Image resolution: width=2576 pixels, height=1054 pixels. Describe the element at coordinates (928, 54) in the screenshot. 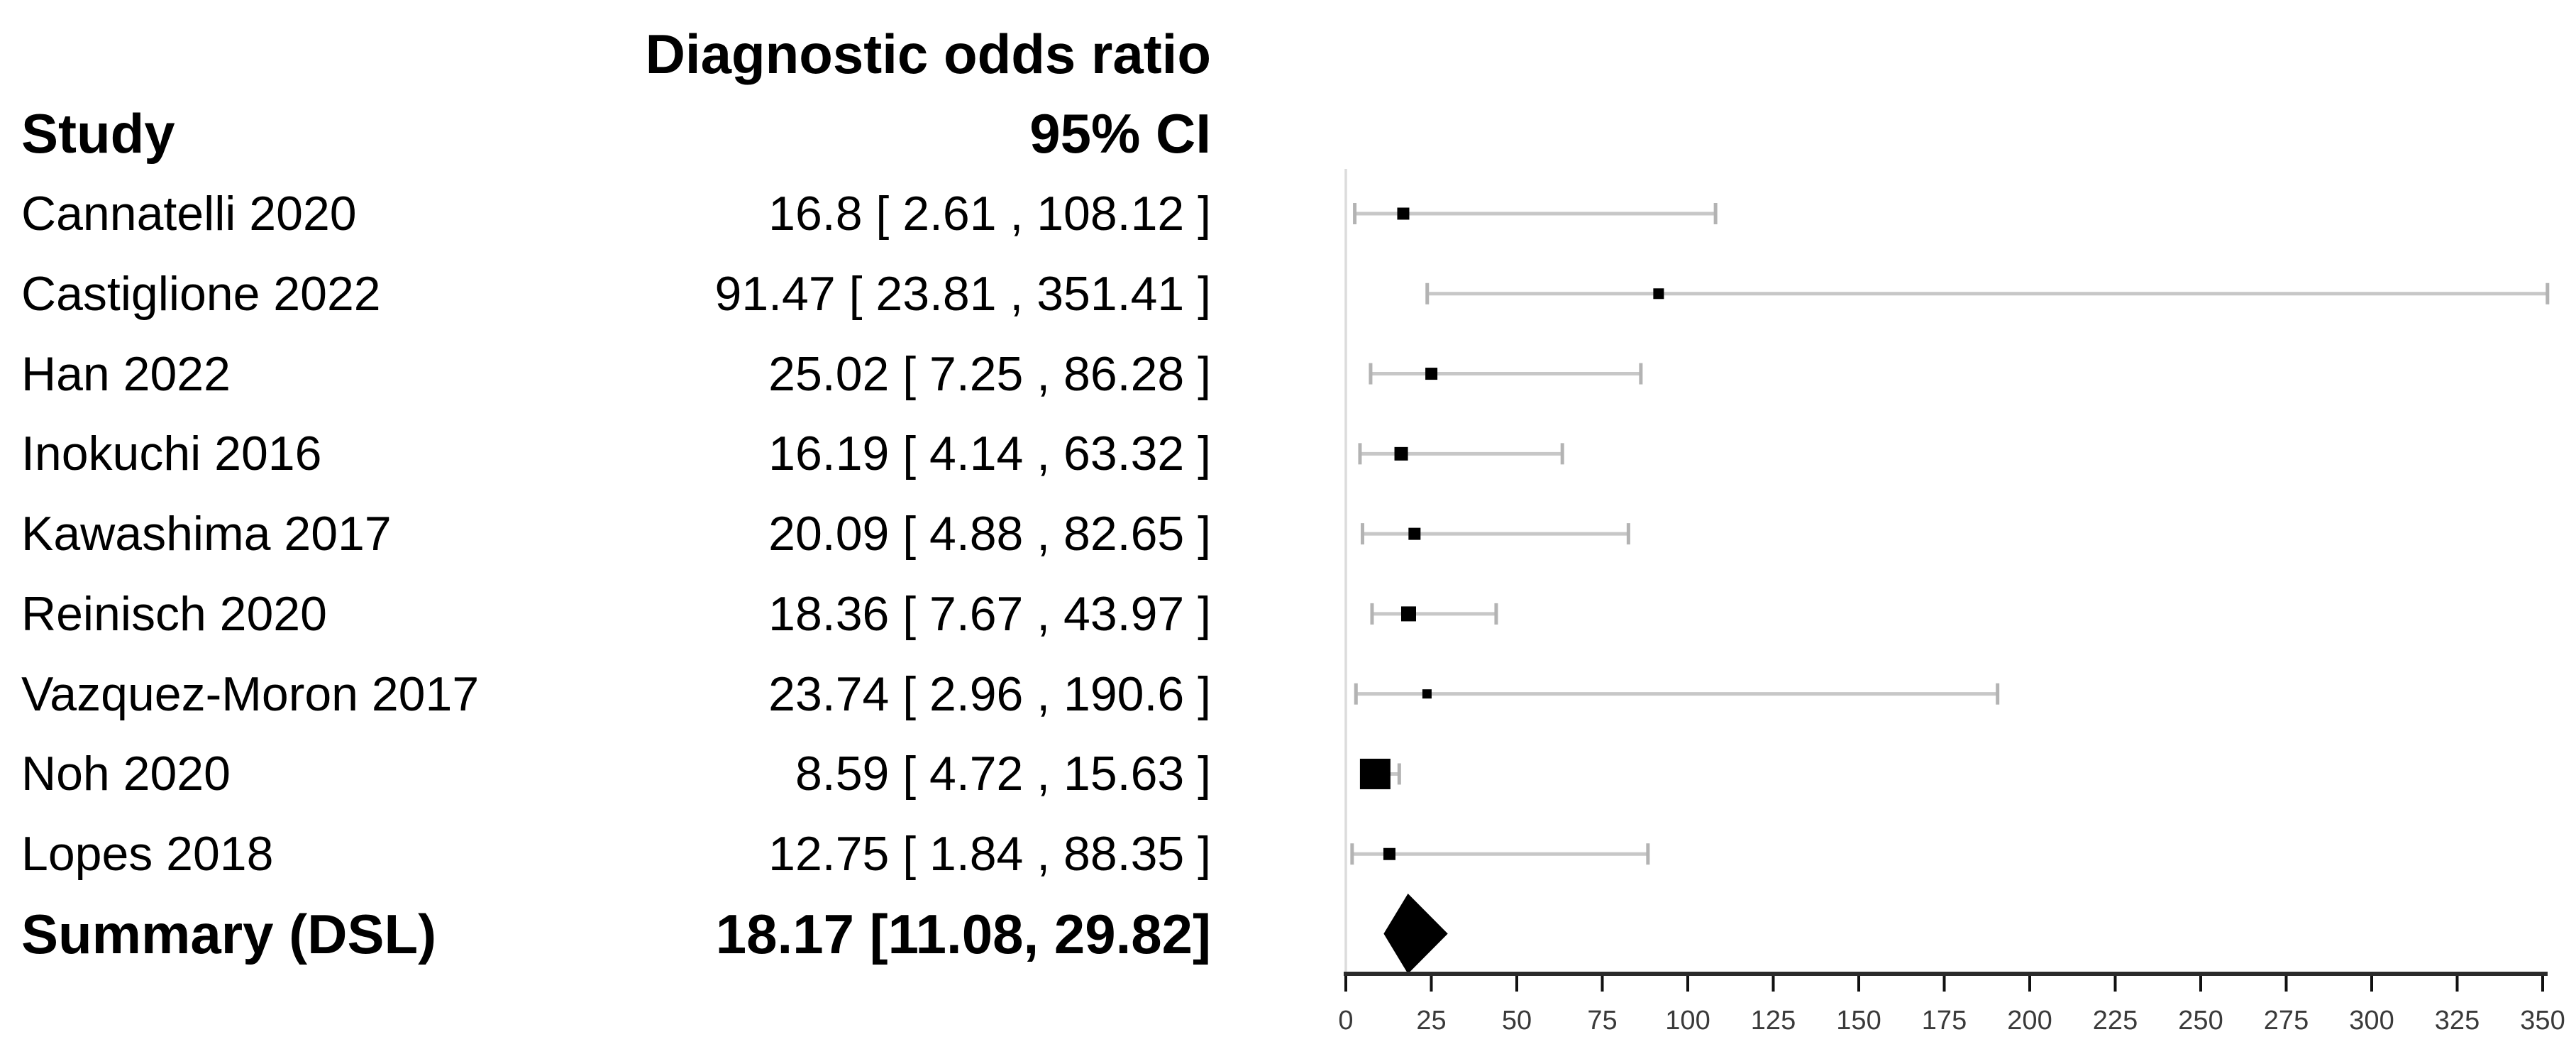

I see `column-header-diagnostic-odds-ratio: Diagnostic odds ratio` at that location.